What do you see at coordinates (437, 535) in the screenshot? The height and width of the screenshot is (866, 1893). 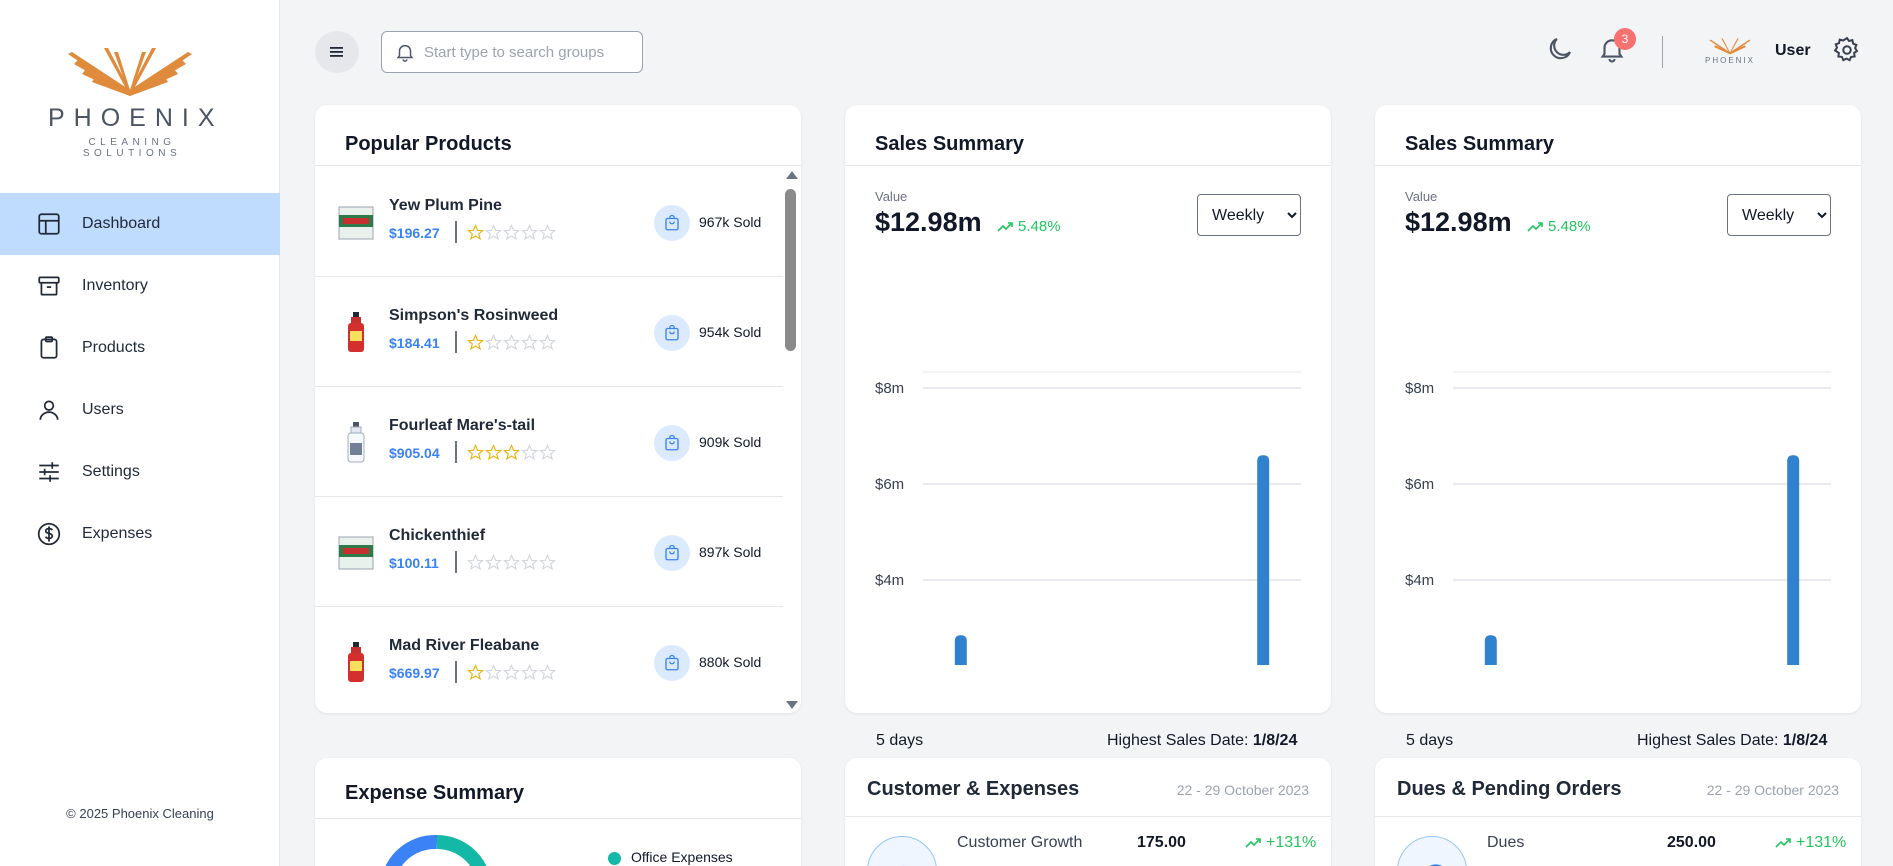 I see `product-name: Chickenthief` at bounding box center [437, 535].